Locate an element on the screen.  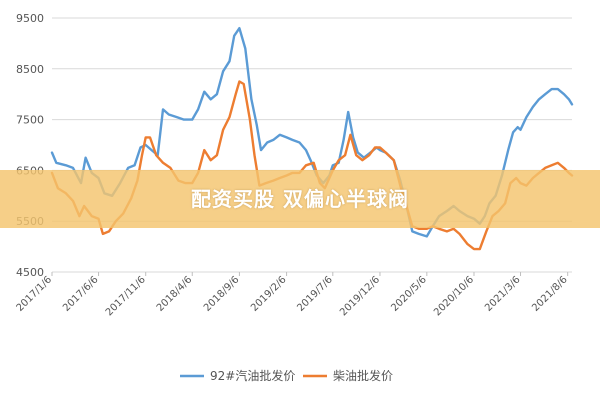
x-tick-label: 2018/4/6 is located at coordinates (175, 294).